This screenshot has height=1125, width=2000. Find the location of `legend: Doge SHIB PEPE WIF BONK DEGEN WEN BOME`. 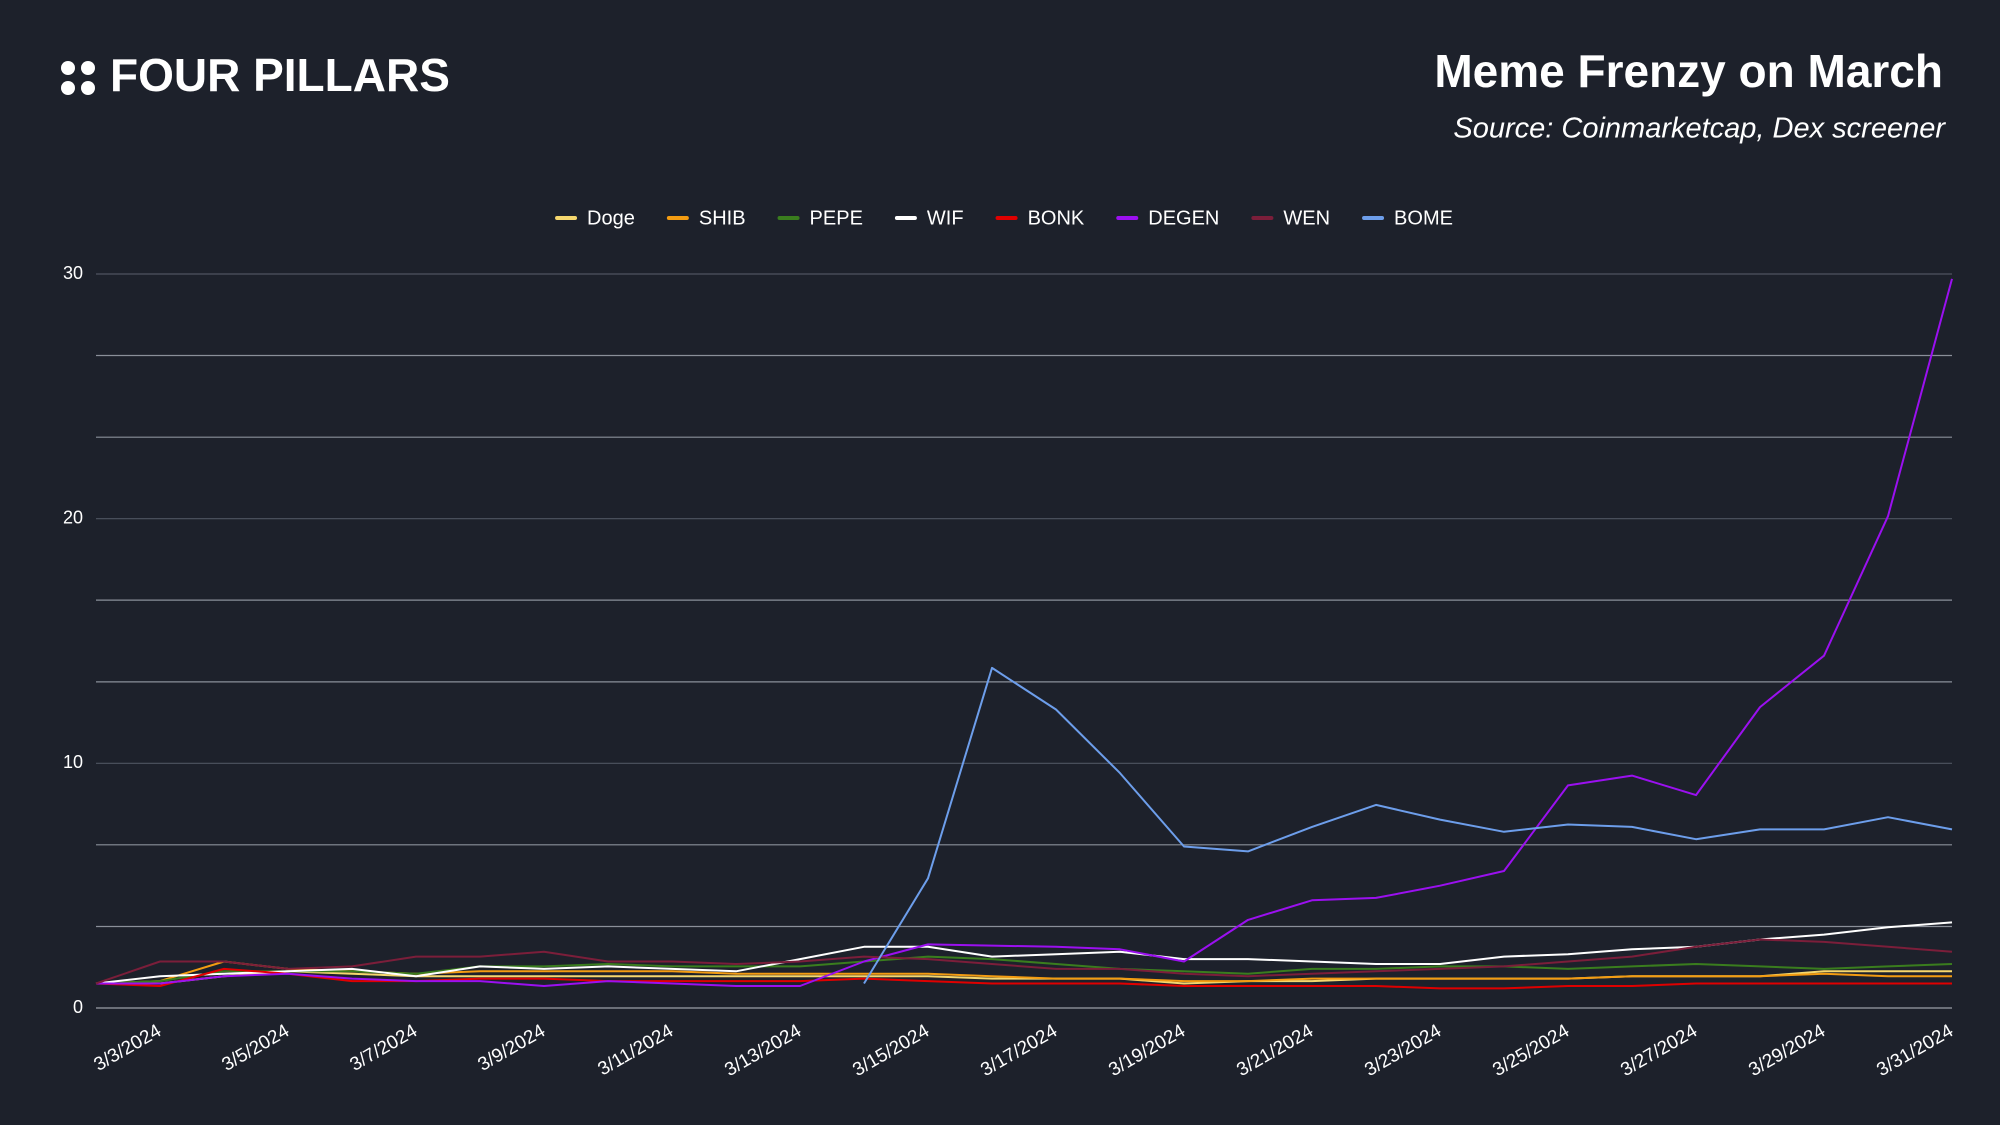

legend: Doge SHIB PEPE WIF BONK DEGEN WEN BOME is located at coordinates (1004, 218).